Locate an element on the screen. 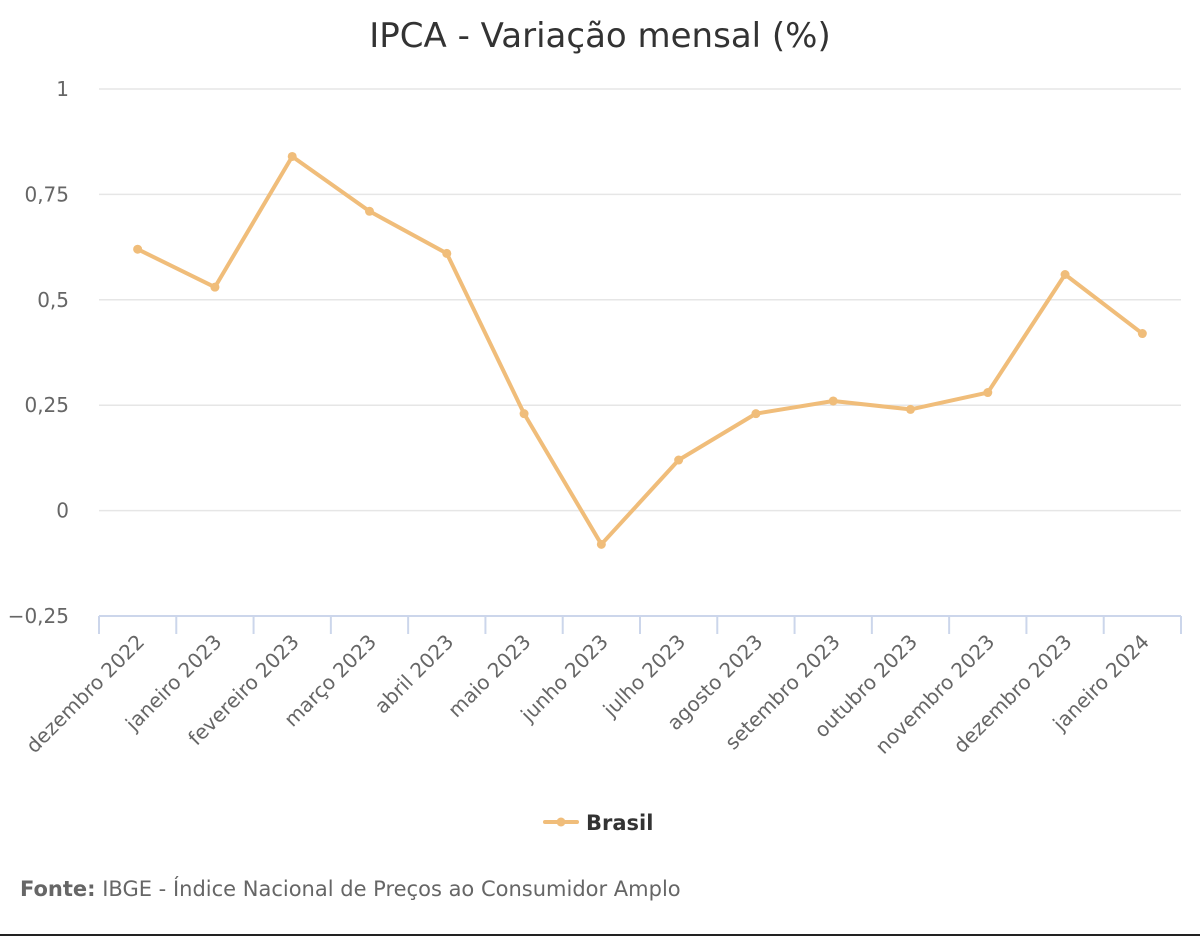  y-tick-label: 1 is located at coordinates (62, 89).